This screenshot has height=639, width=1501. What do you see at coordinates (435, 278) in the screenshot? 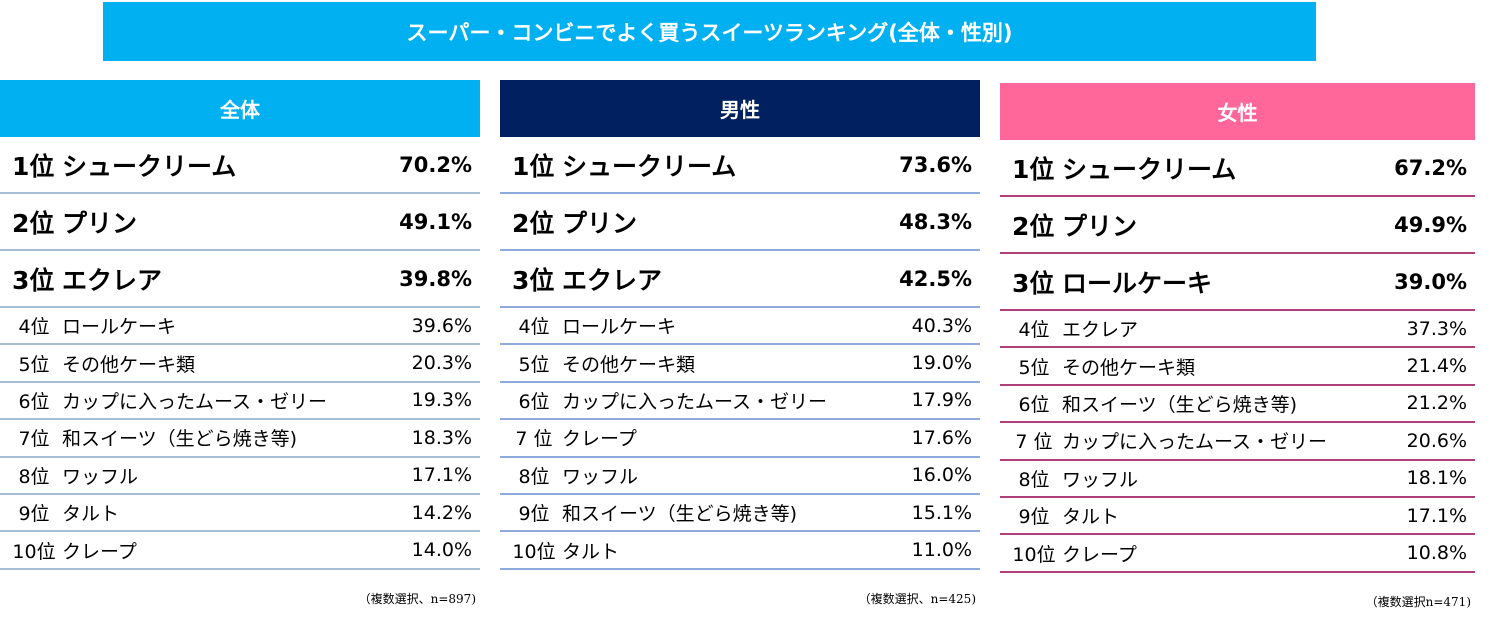
I see `ranking-pct: 39.8%` at bounding box center [435, 278].